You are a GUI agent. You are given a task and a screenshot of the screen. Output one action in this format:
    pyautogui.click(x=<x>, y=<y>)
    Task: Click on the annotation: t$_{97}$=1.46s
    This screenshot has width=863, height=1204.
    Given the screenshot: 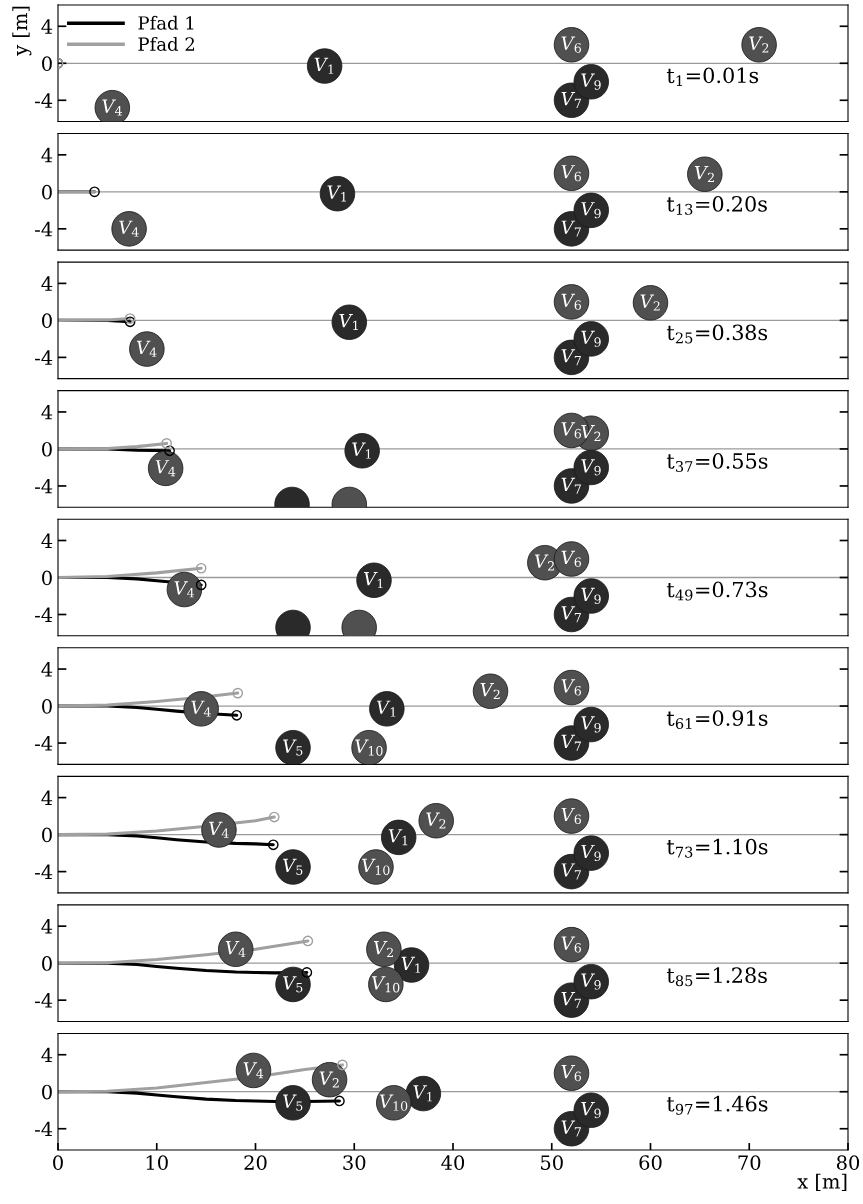 What is the action you would take?
    pyautogui.click(x=717, y=1105)
    